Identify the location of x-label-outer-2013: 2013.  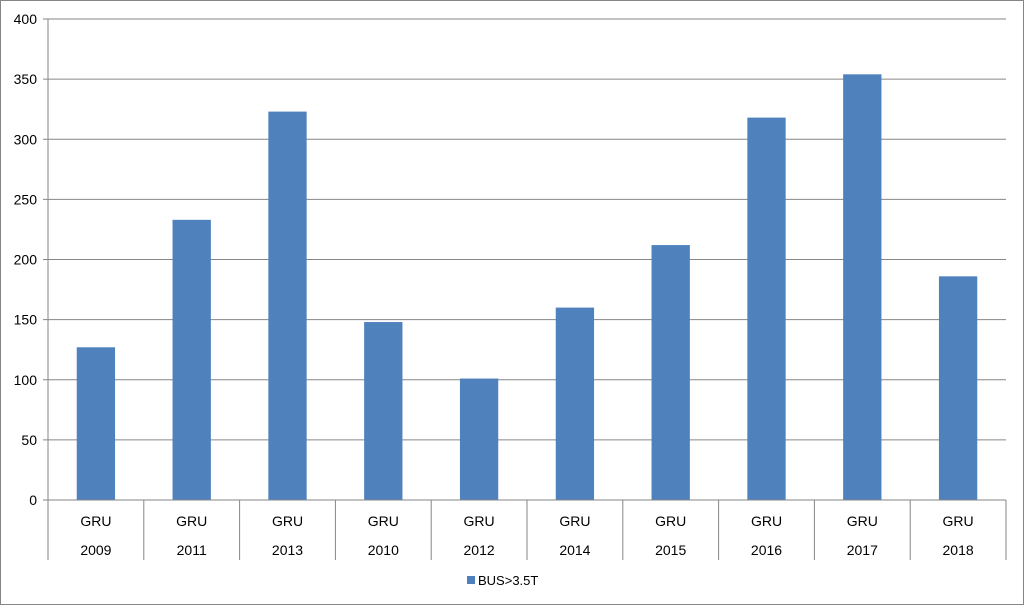
(287, 550).